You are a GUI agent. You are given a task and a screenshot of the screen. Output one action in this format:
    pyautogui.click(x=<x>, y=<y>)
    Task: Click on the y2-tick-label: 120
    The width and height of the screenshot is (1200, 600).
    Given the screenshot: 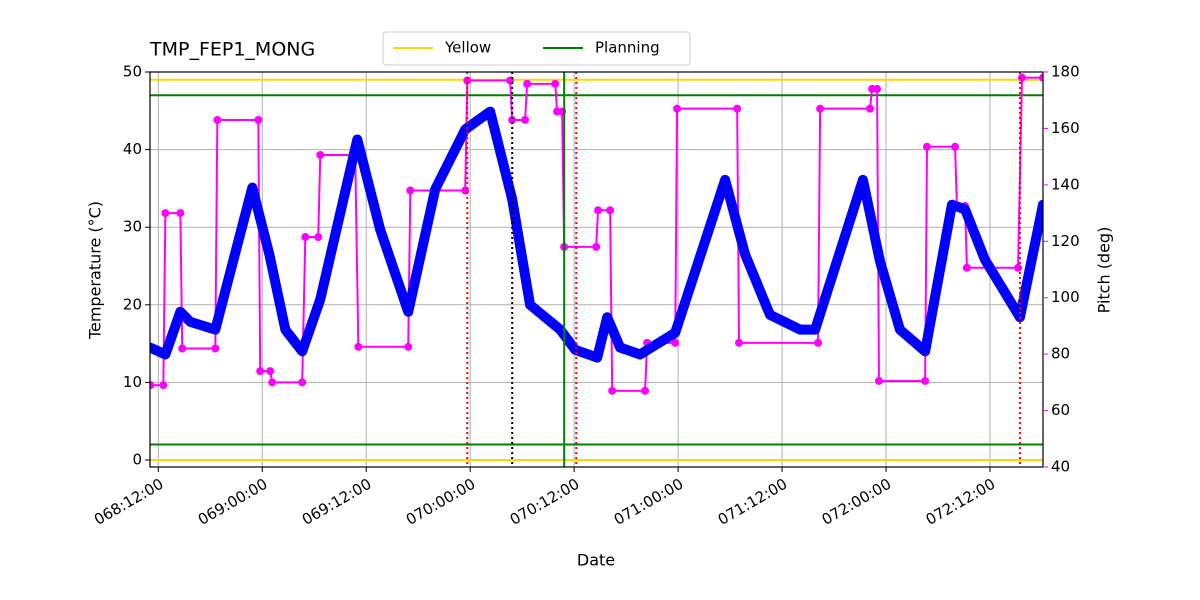 What is the action you would take?
    pyautogui.click(x=1065, y=241)
    